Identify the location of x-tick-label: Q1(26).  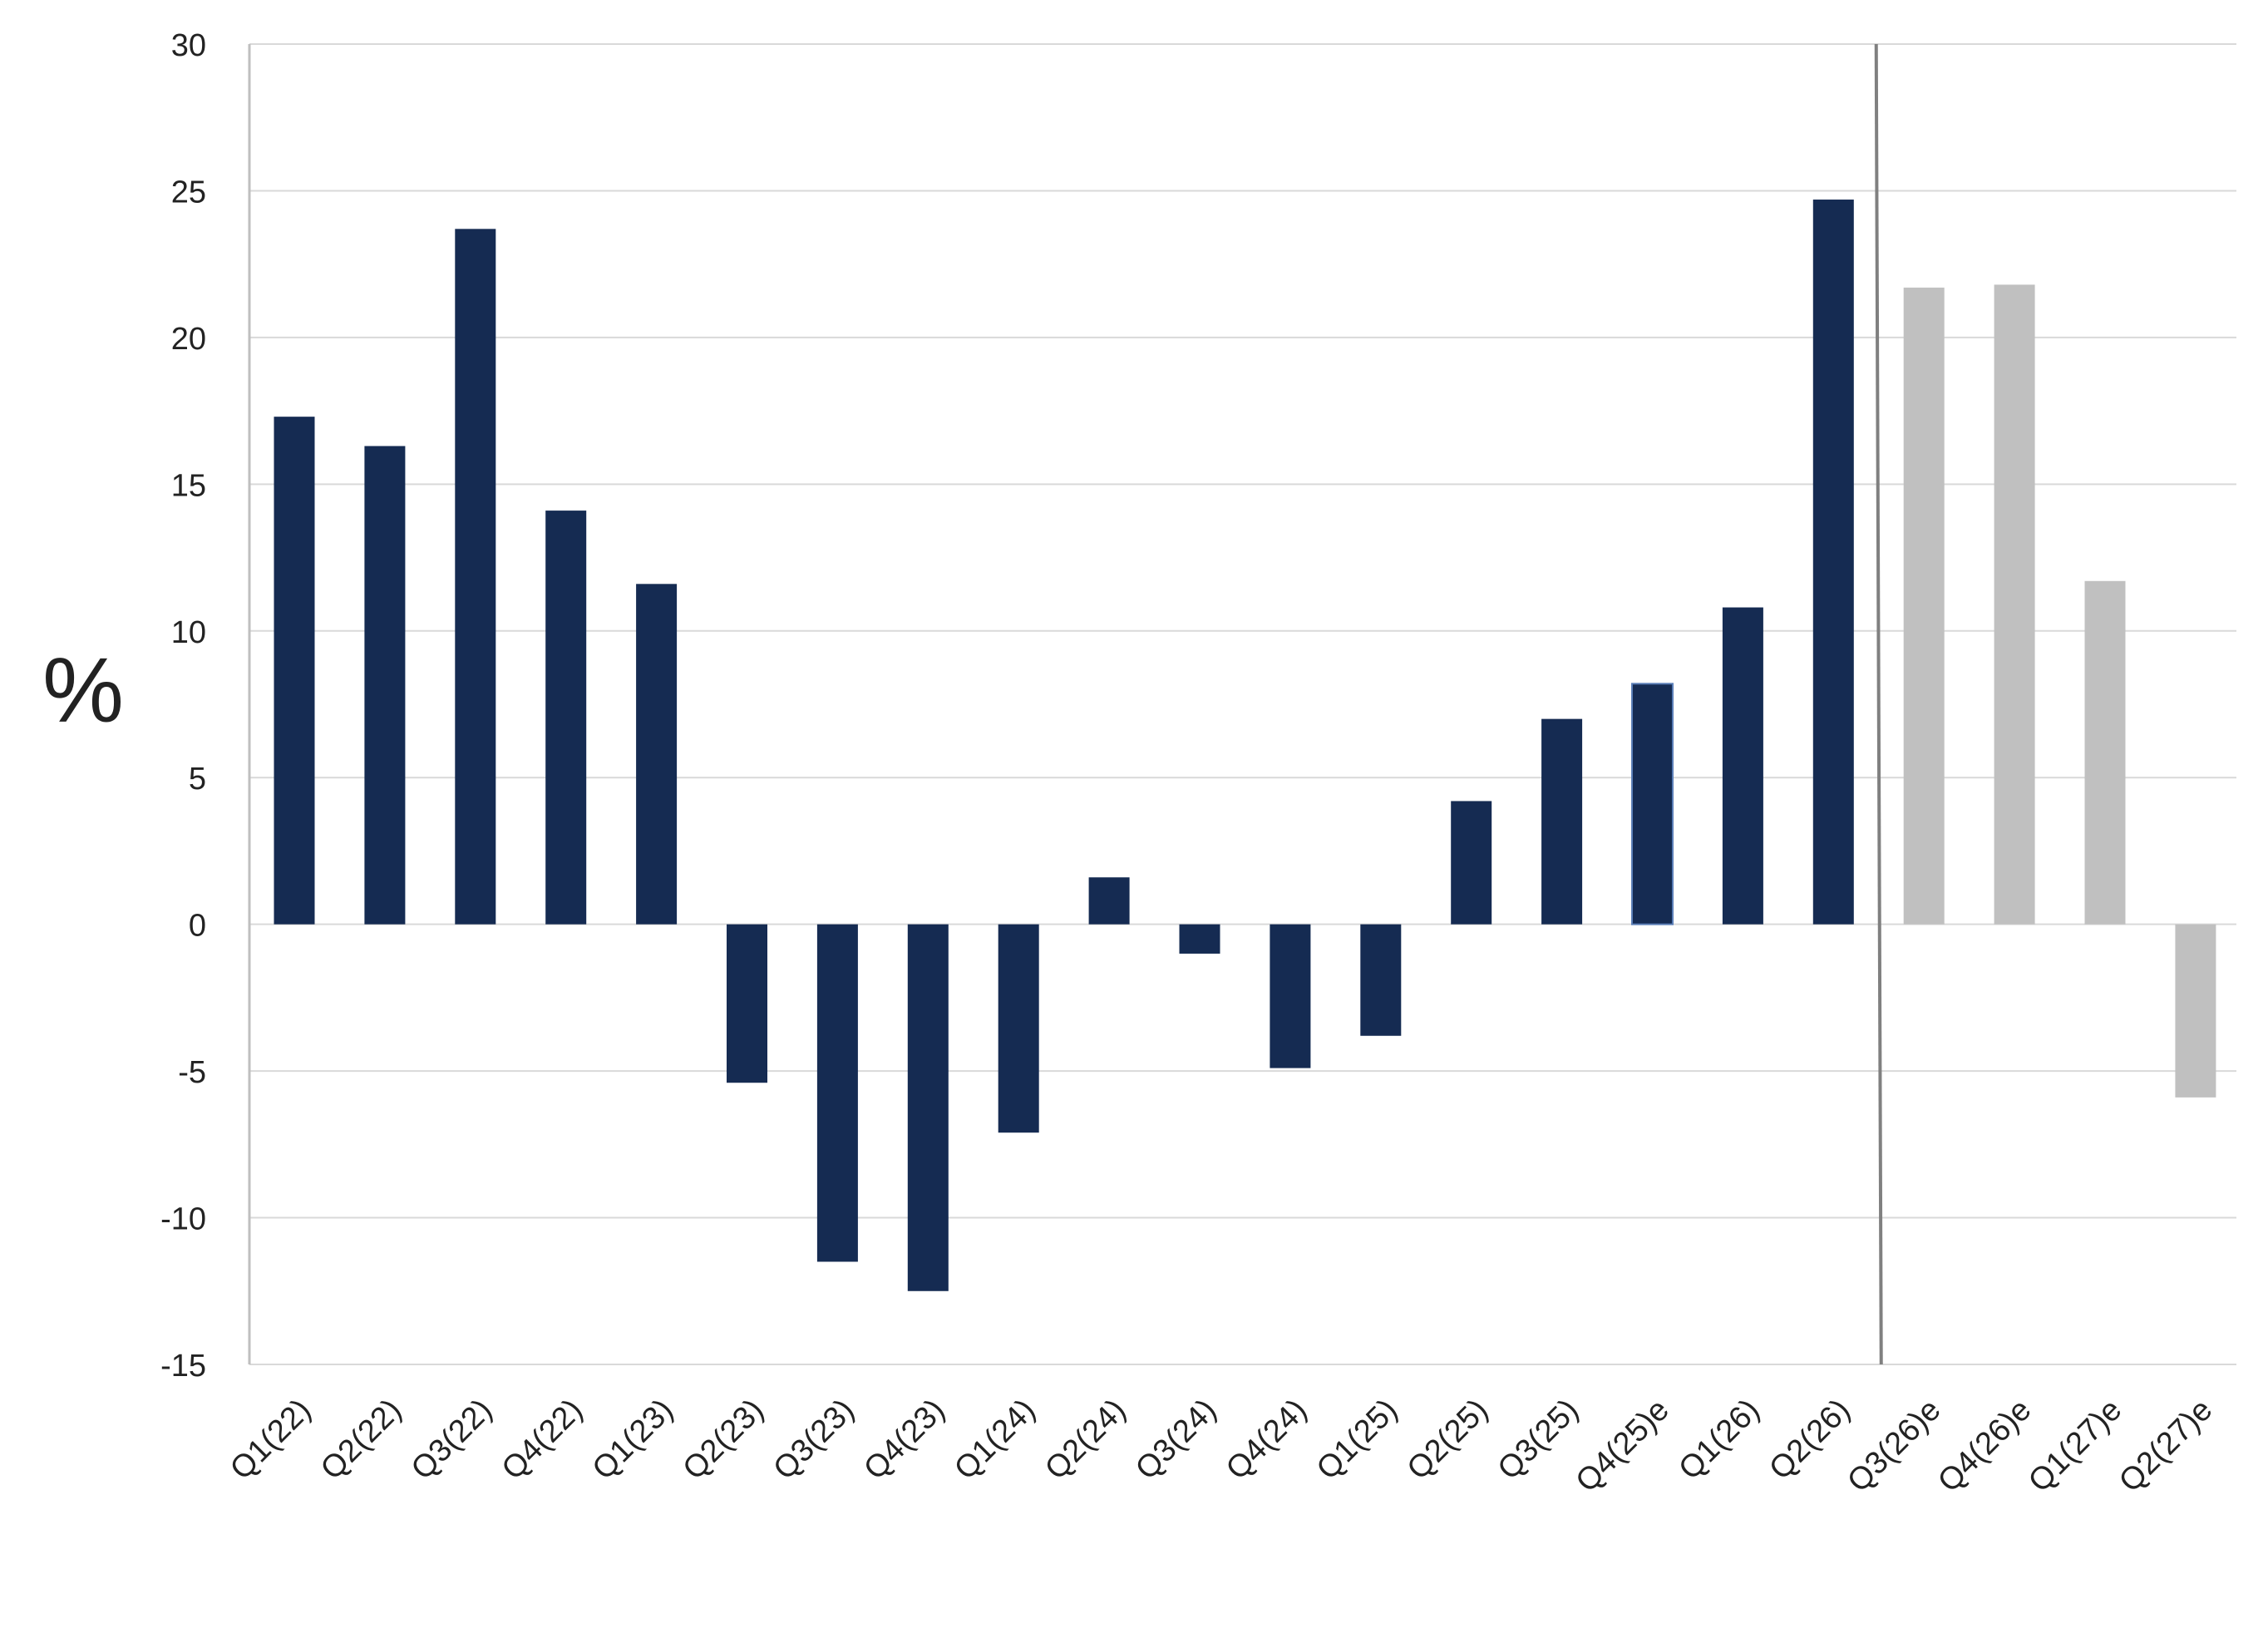
(1719, 1440).